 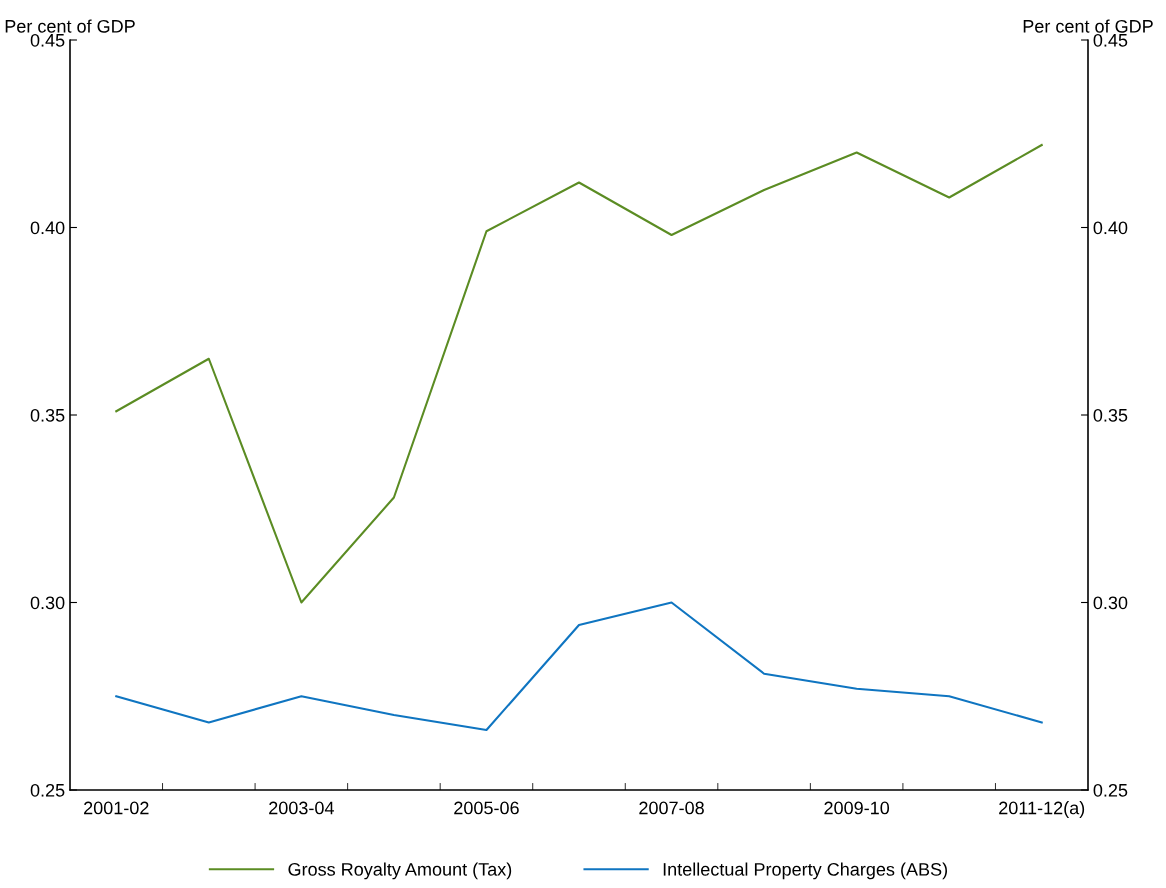 I want to click on y2-tick-label: 0.30, so click(x=1110, y=603).